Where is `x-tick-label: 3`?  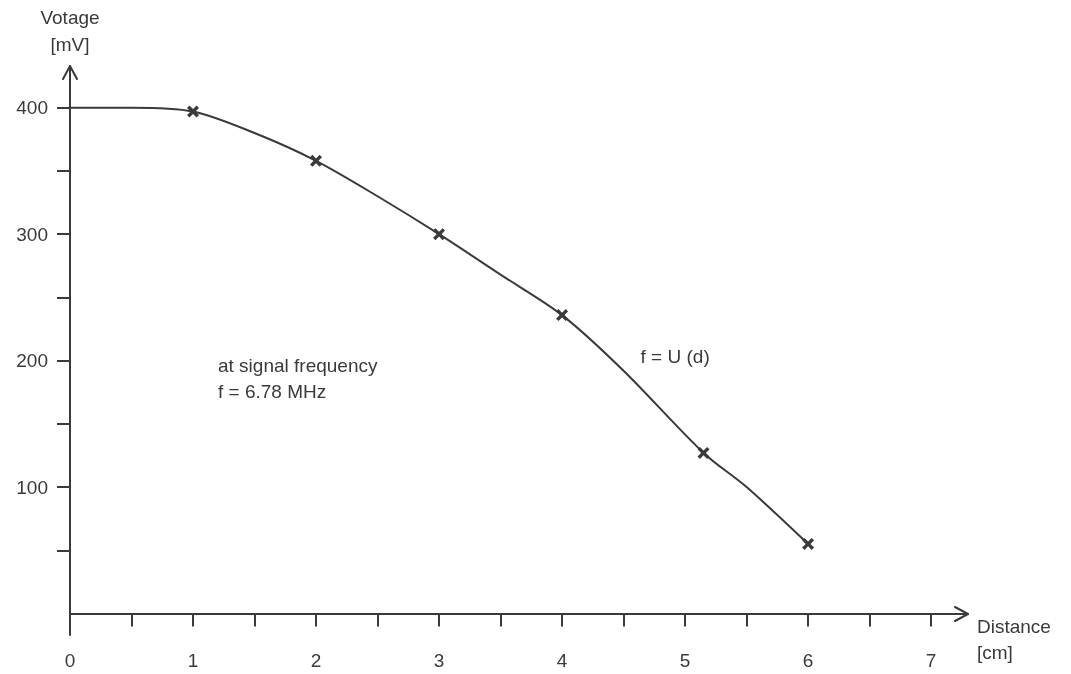 x-tick-label: 3 is located at coordinates (439, 660).